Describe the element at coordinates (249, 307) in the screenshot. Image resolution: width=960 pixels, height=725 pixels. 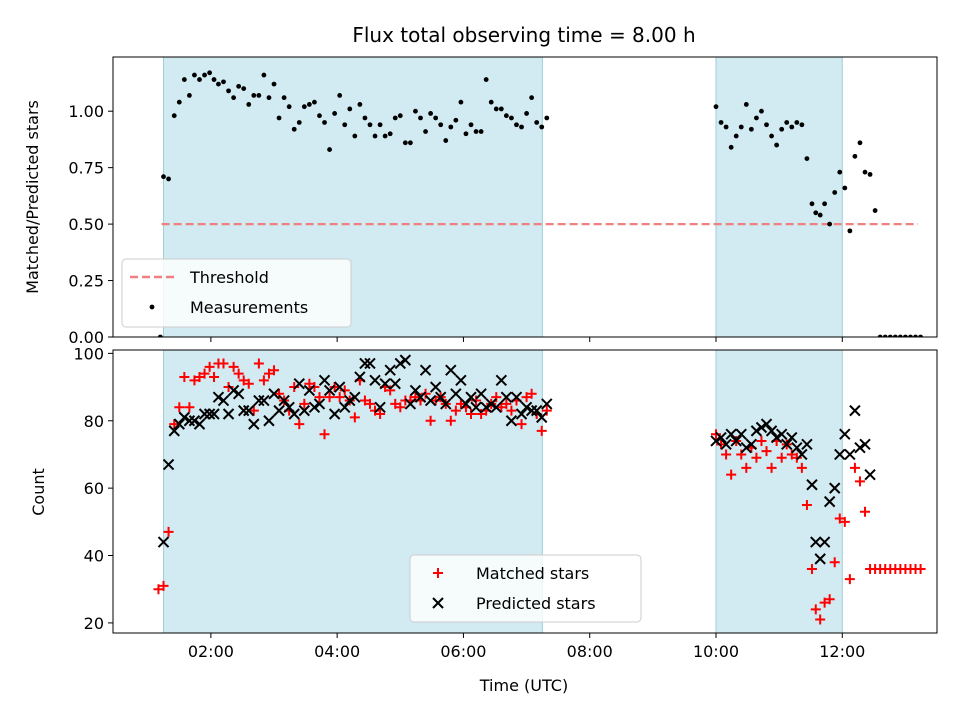
I see `legend-measurements-label: Measurements` at that location.